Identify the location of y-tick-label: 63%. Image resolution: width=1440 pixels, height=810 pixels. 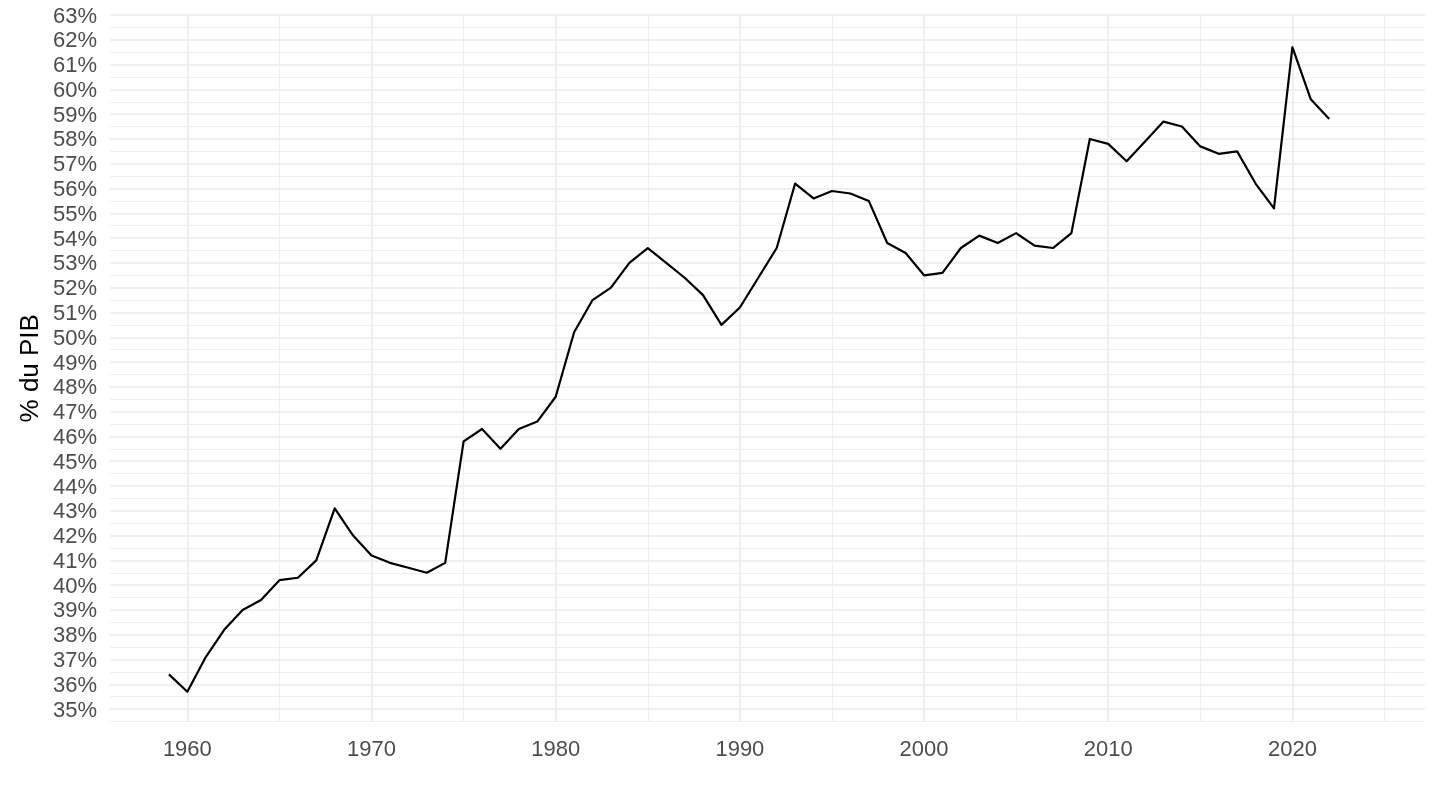
(74, 15).